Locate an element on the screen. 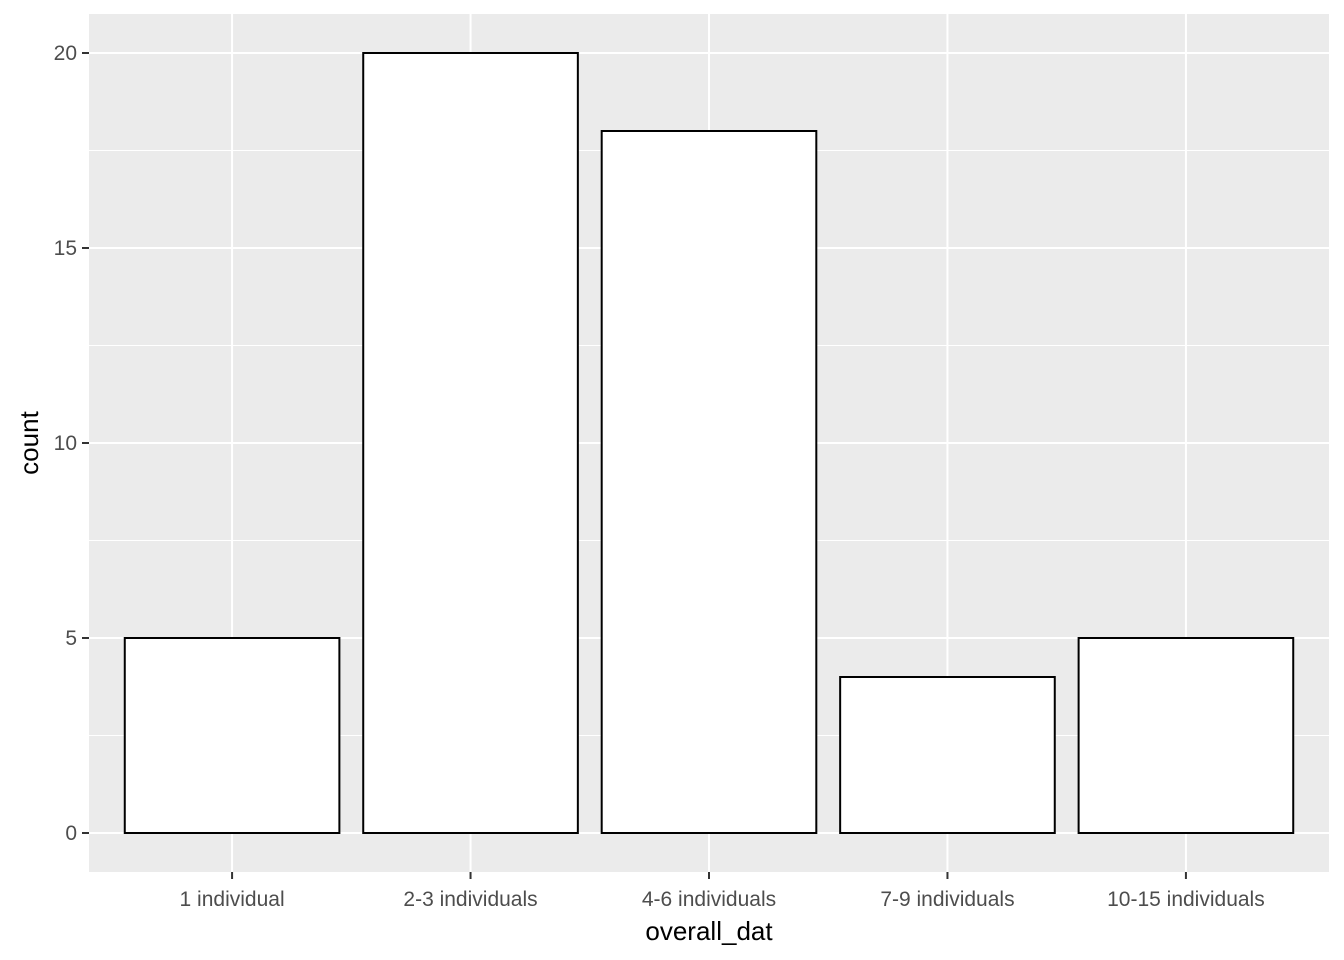 The height and width of the screenshot is (960, 1344). y-tick-label: 0 is located at coordinates (71, 833).